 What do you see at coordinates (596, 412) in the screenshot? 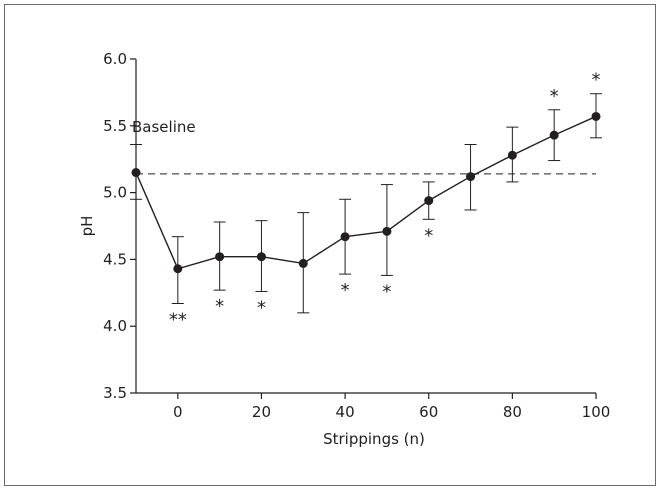
I see `x-tick-label: 100` at bounding box center [596, 412].